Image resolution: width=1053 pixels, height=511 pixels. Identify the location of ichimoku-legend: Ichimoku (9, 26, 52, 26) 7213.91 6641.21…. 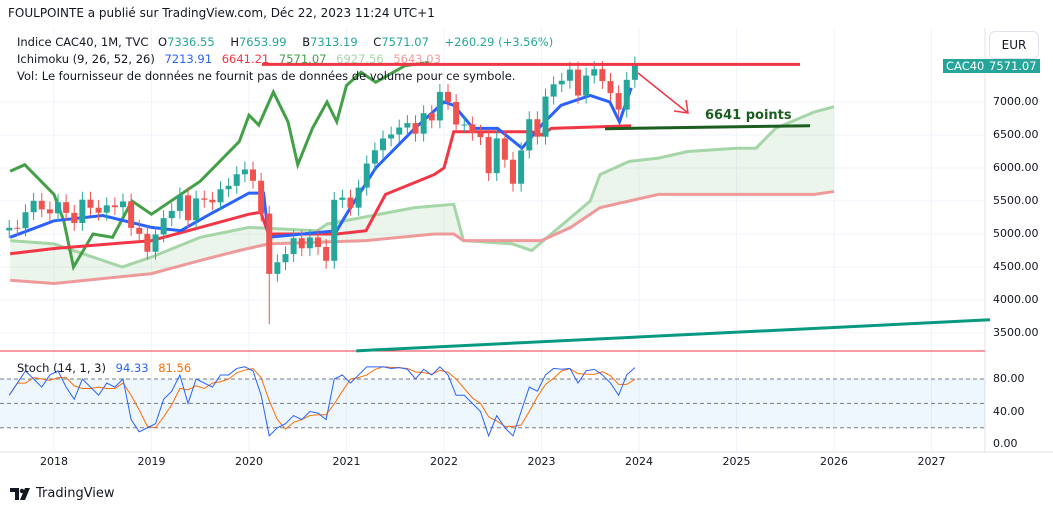
(232, 59).